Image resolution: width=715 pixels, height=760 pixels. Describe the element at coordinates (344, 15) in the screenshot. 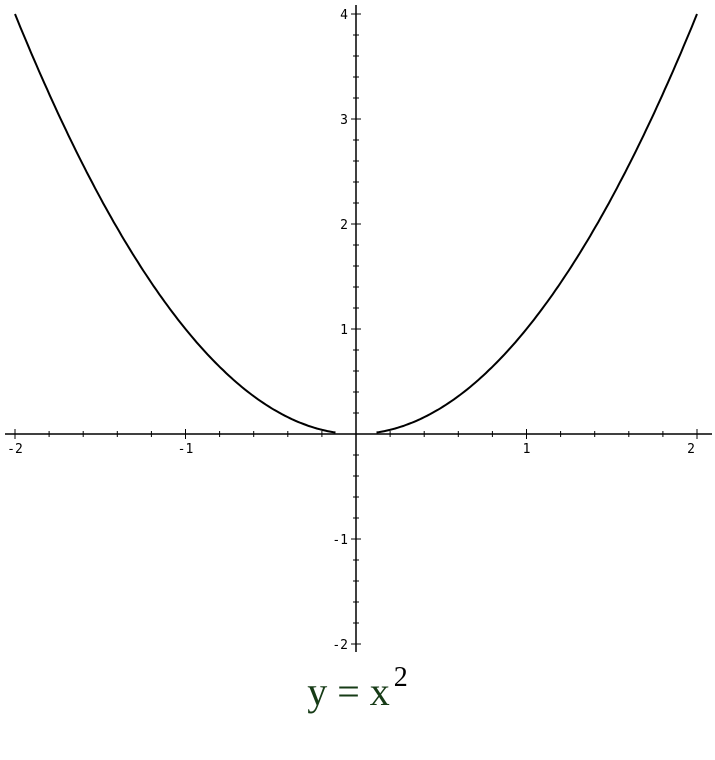

I see `y-tick-label: 4` at that location.